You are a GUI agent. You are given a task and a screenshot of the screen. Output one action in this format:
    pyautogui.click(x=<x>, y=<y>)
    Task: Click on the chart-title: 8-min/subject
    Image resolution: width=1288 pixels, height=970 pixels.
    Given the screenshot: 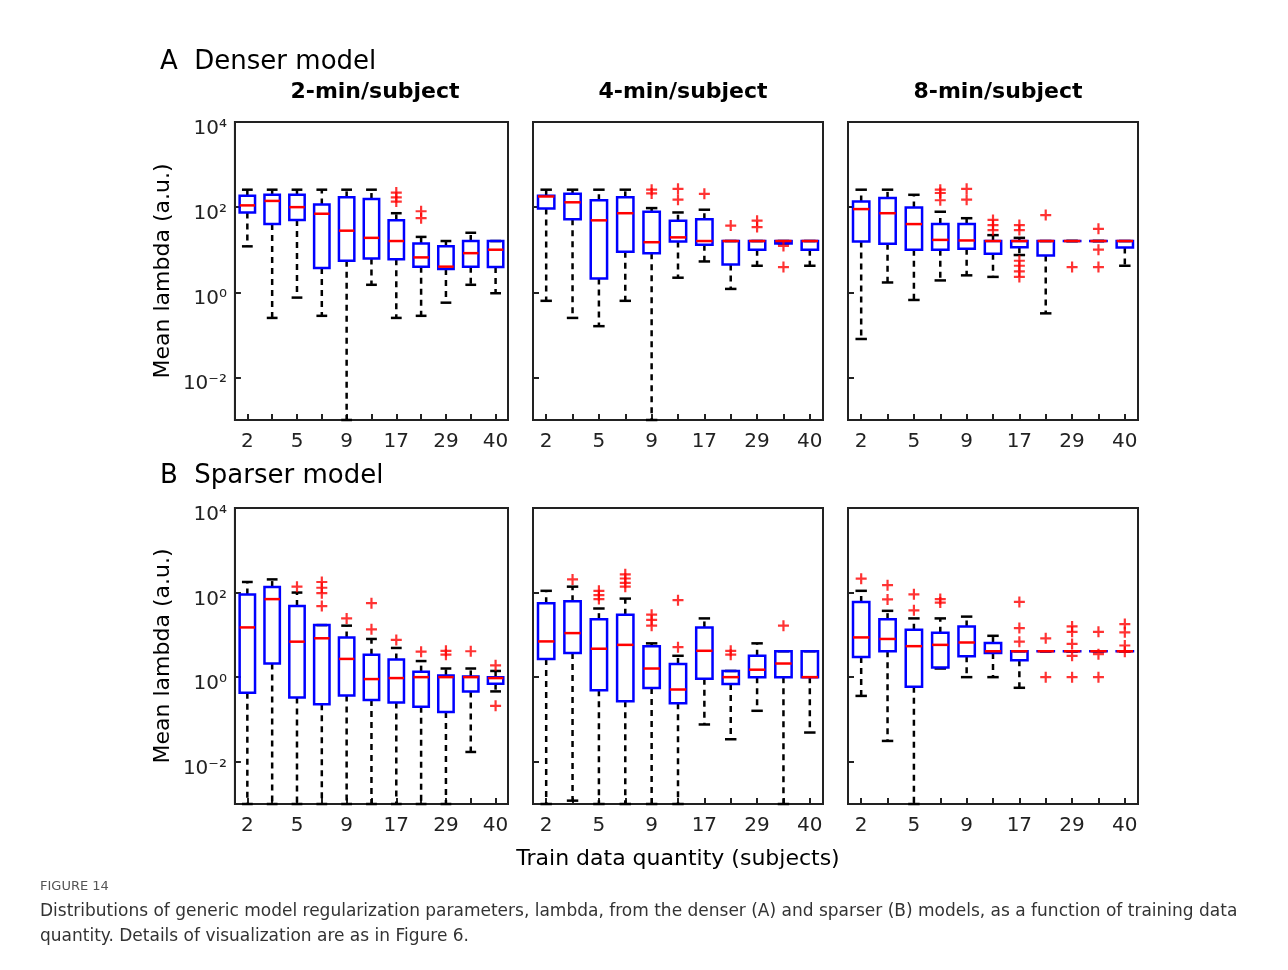 What is the action you would take?
    pyautogui.click(x=998, y=90)
    